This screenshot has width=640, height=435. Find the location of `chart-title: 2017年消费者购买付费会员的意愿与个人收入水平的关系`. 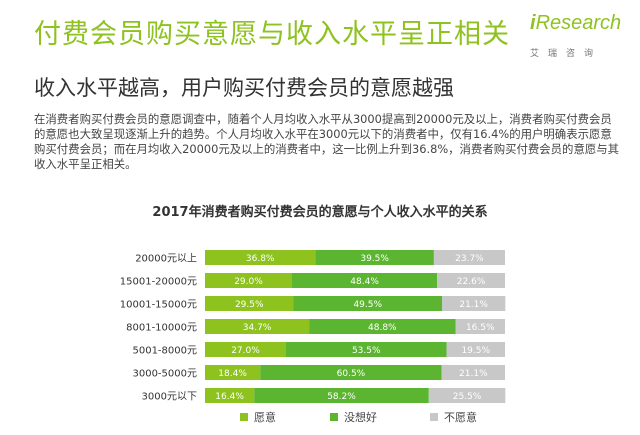

chart-title: 2017年消费者购买付费会员的意愿与个人收入水平的关系 is located at coordinates (320, 212).